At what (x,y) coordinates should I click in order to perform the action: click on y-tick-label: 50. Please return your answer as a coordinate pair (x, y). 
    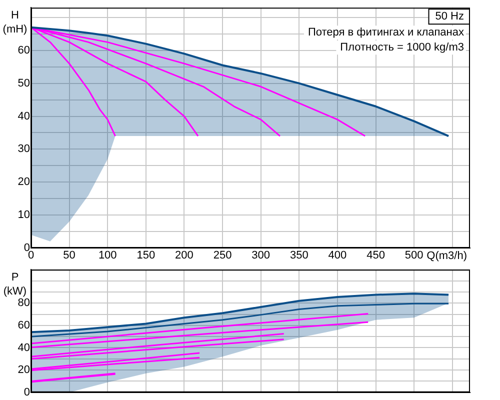
    Looking at the image, I should click on (24, 83).